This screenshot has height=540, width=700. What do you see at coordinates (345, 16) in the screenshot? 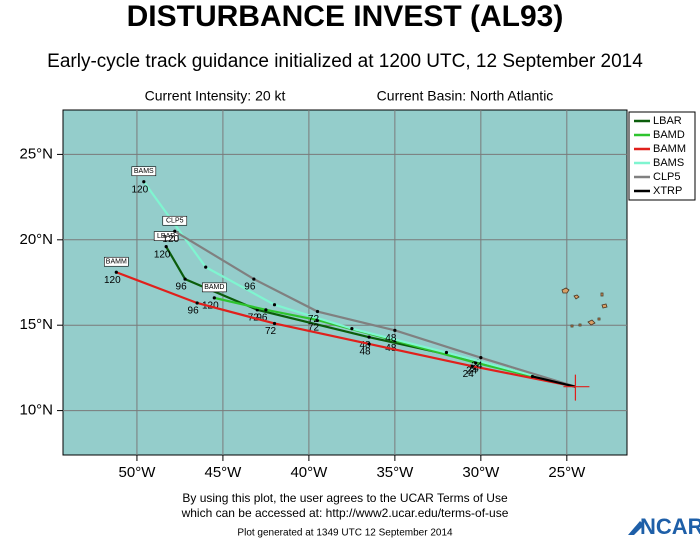
I see `chart-title: DISTURBANCE INVEST (AL93)` at bounding box center [345, 16].